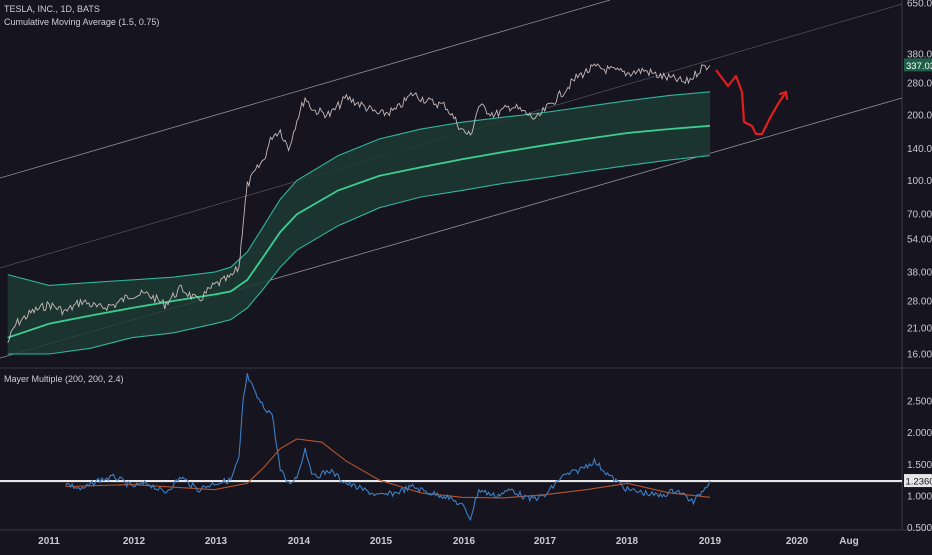 The width and height of the screenshot is (932, 555). What do you see at coordinates (919, 355) in the screenshot?
I see `price-tick-label: 16.00` at bounding box center [919, 355].